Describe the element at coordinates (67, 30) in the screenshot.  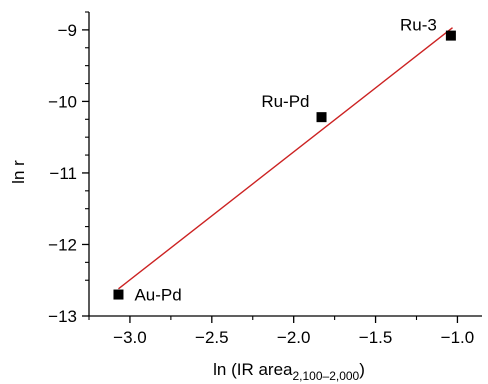
I see `y-tick-label: −9` at that location.